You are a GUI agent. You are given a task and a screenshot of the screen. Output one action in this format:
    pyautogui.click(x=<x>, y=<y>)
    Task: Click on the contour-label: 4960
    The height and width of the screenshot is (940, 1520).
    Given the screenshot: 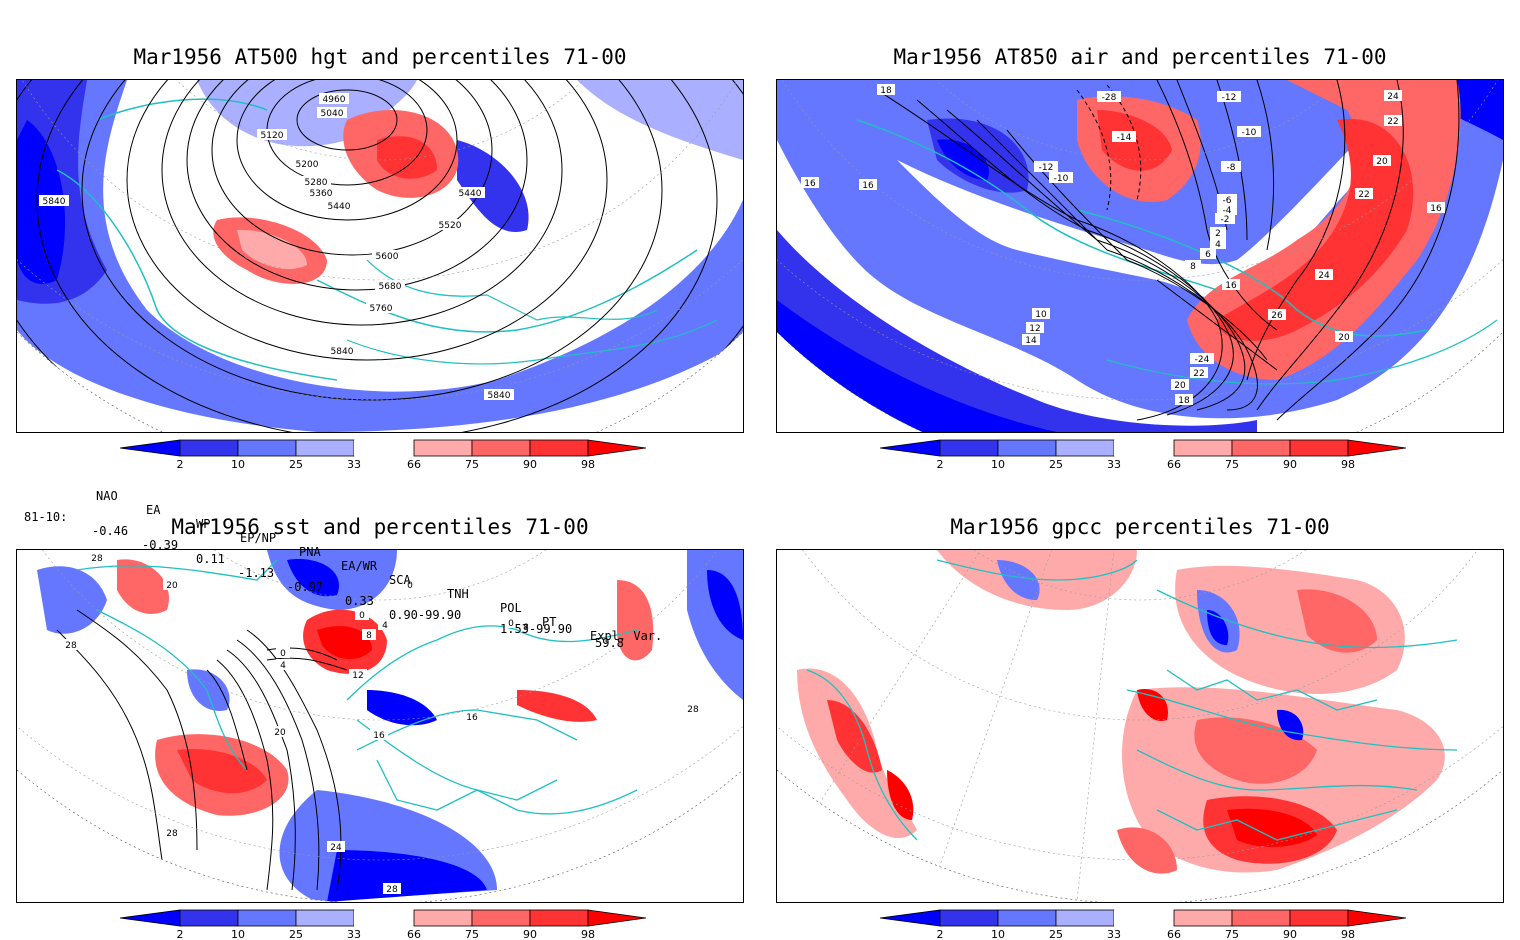 What is the action you would take?
    pyautogui.click(x=334, y=100)
    